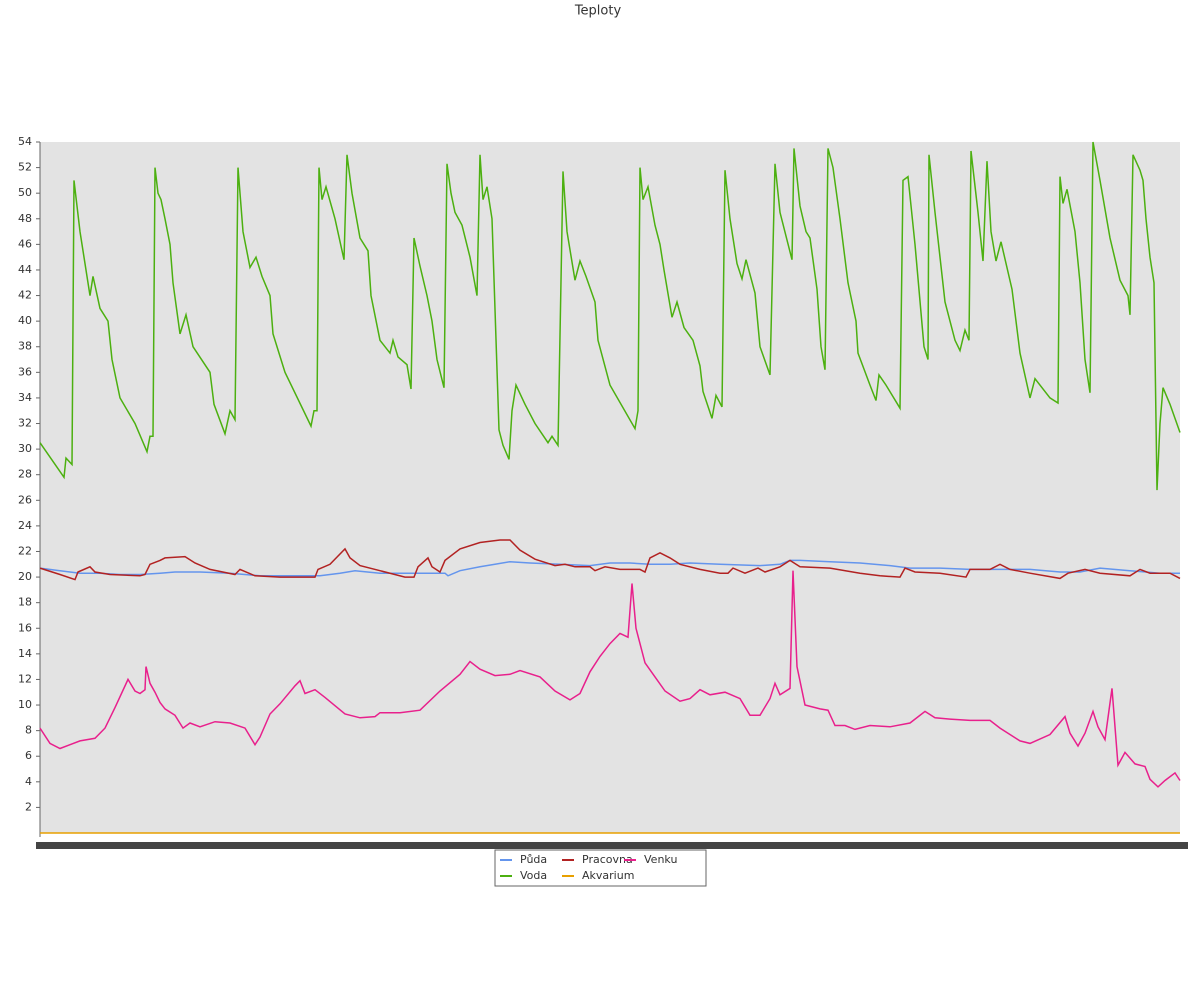  Describe the element at coordinates (600, 868) in the screenshot. I see `legend-box` at that location.